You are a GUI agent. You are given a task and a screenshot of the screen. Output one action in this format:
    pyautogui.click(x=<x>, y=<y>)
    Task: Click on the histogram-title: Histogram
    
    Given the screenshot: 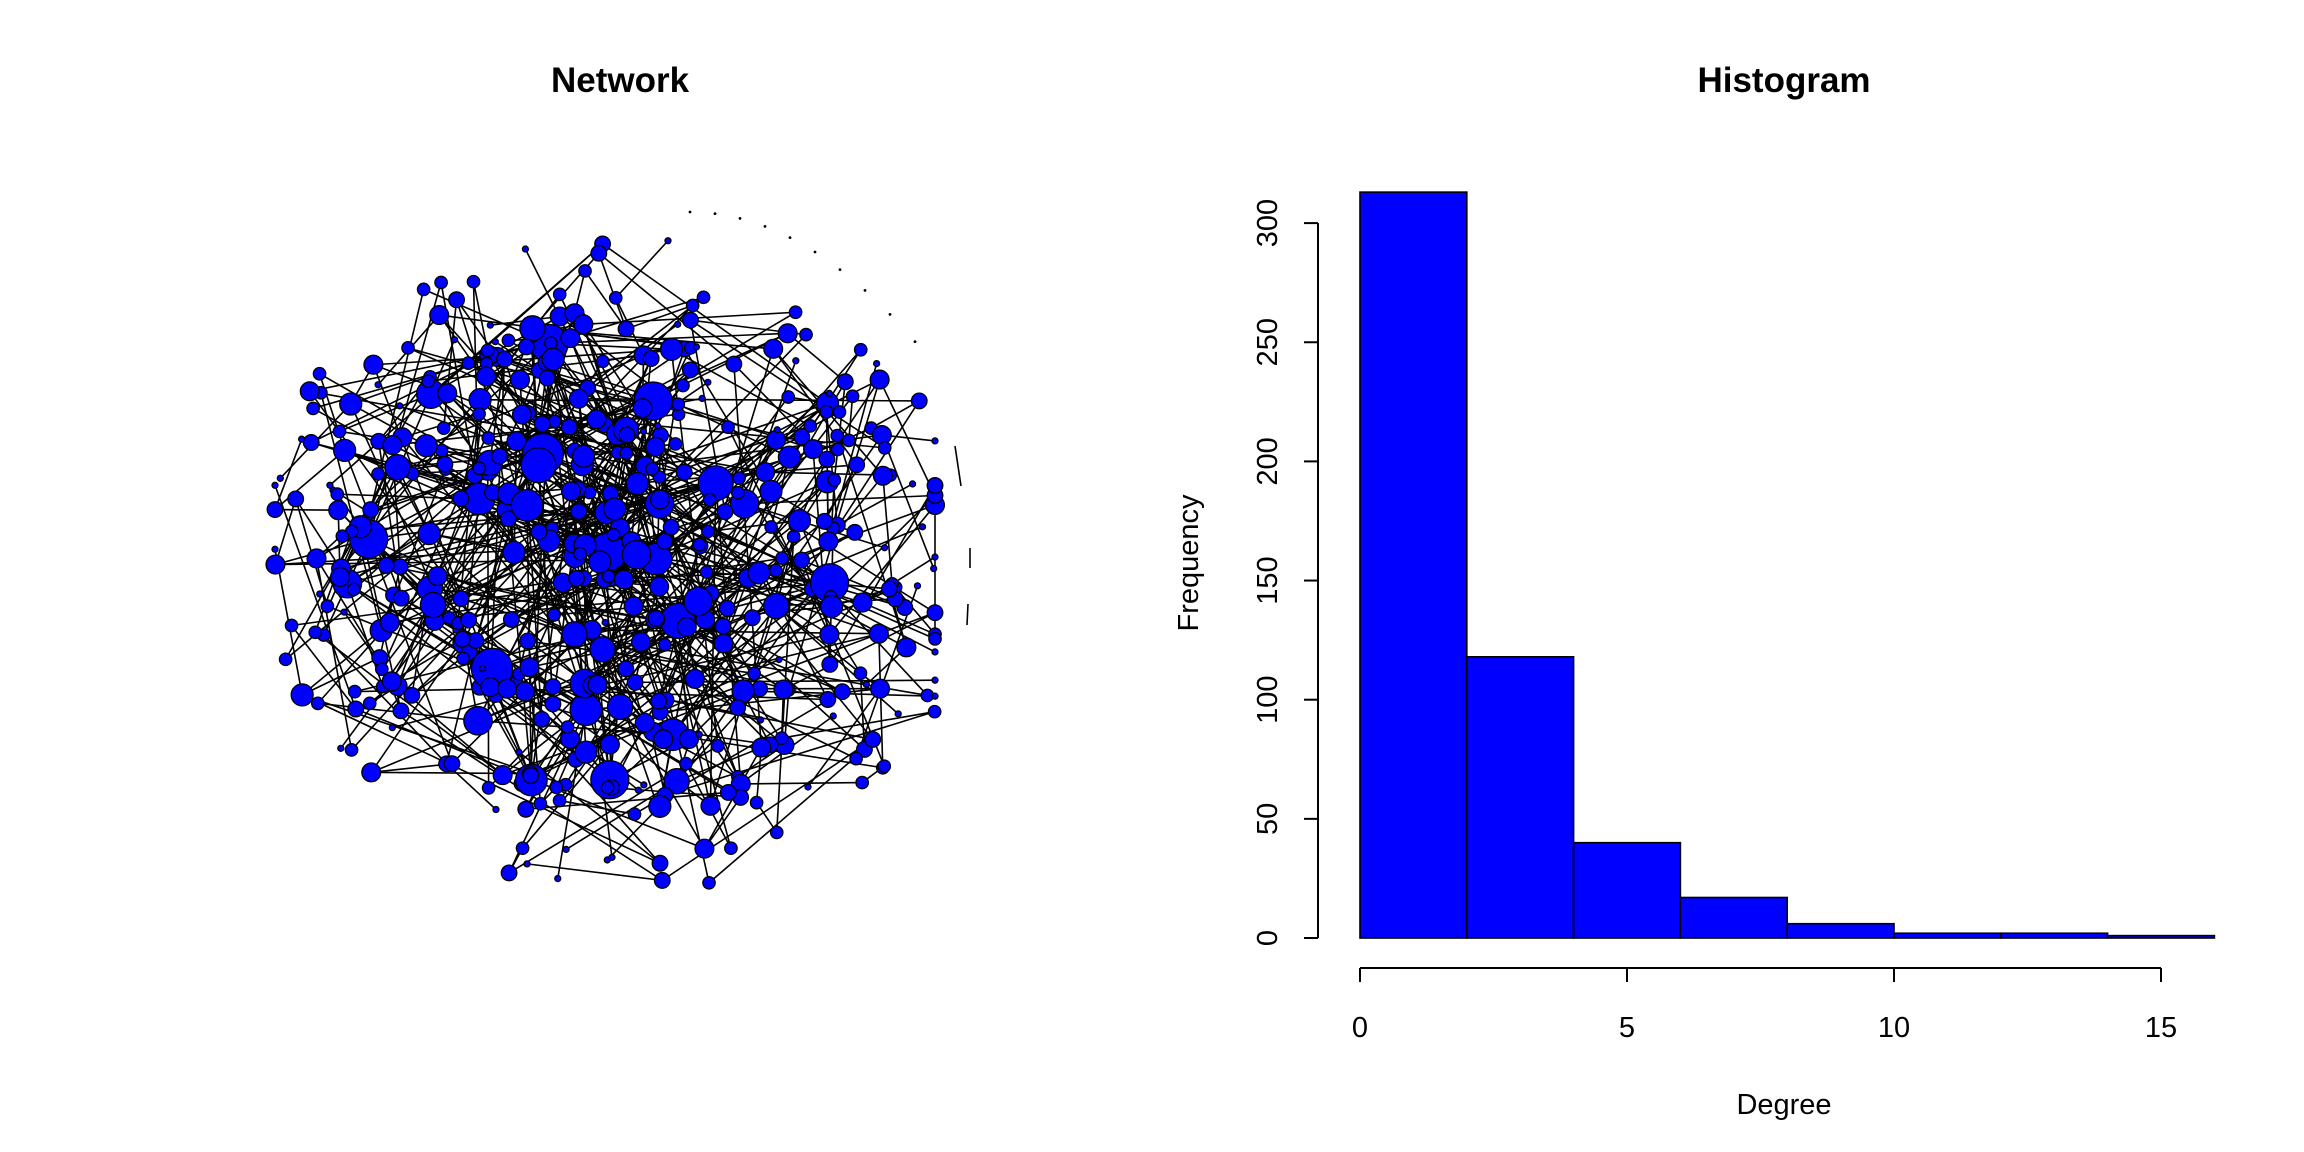 What is the action you would take?
    pyautogui.click(x=1783, y=80)
    